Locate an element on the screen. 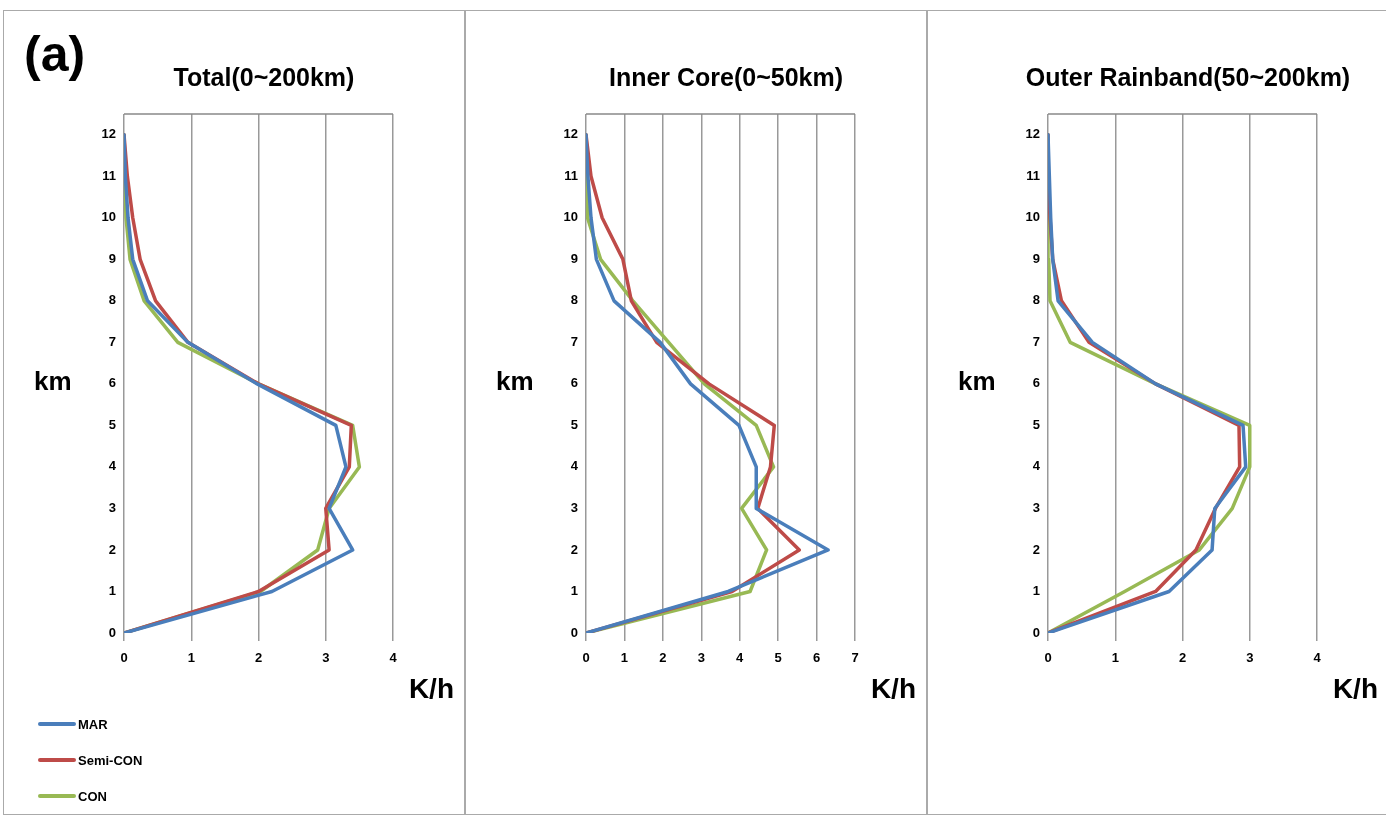 The image size is (1386, 817). legend-label: CON is located at coordinates (92, 796).